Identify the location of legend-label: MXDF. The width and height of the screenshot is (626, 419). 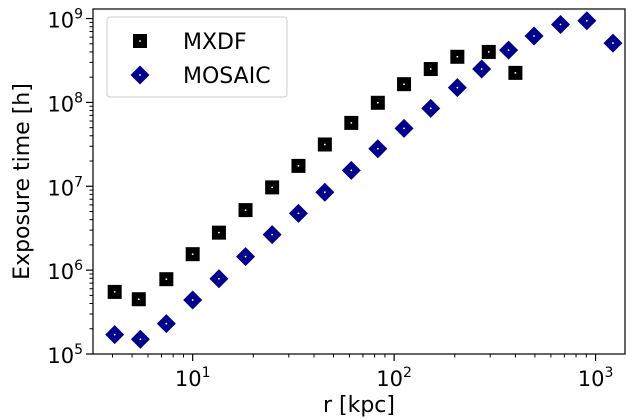
(215, 42).